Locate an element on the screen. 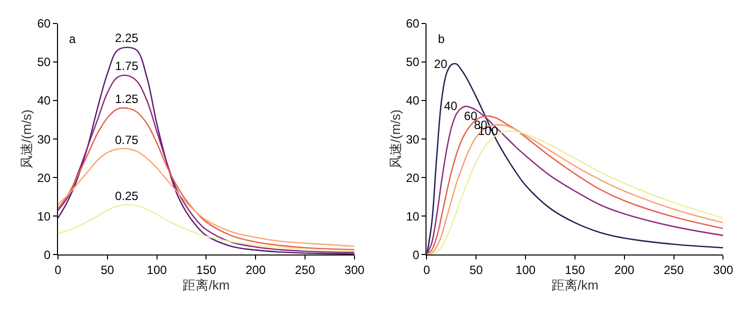 Image resolution: width=752 pixels, height=312 pixels. series-label: 0.75 is located at coordinates (127, 140).